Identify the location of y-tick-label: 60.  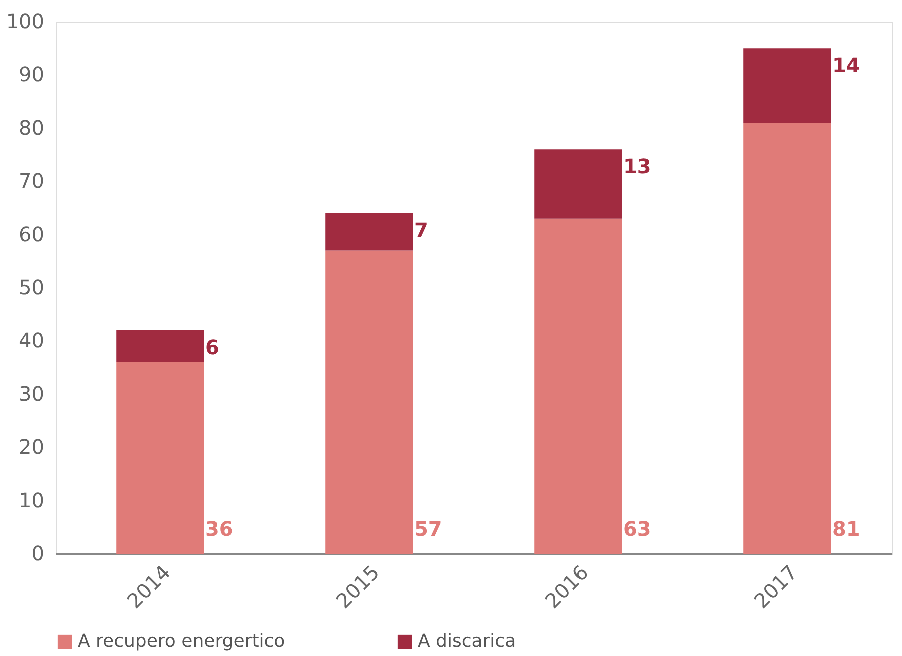
(31, 234).